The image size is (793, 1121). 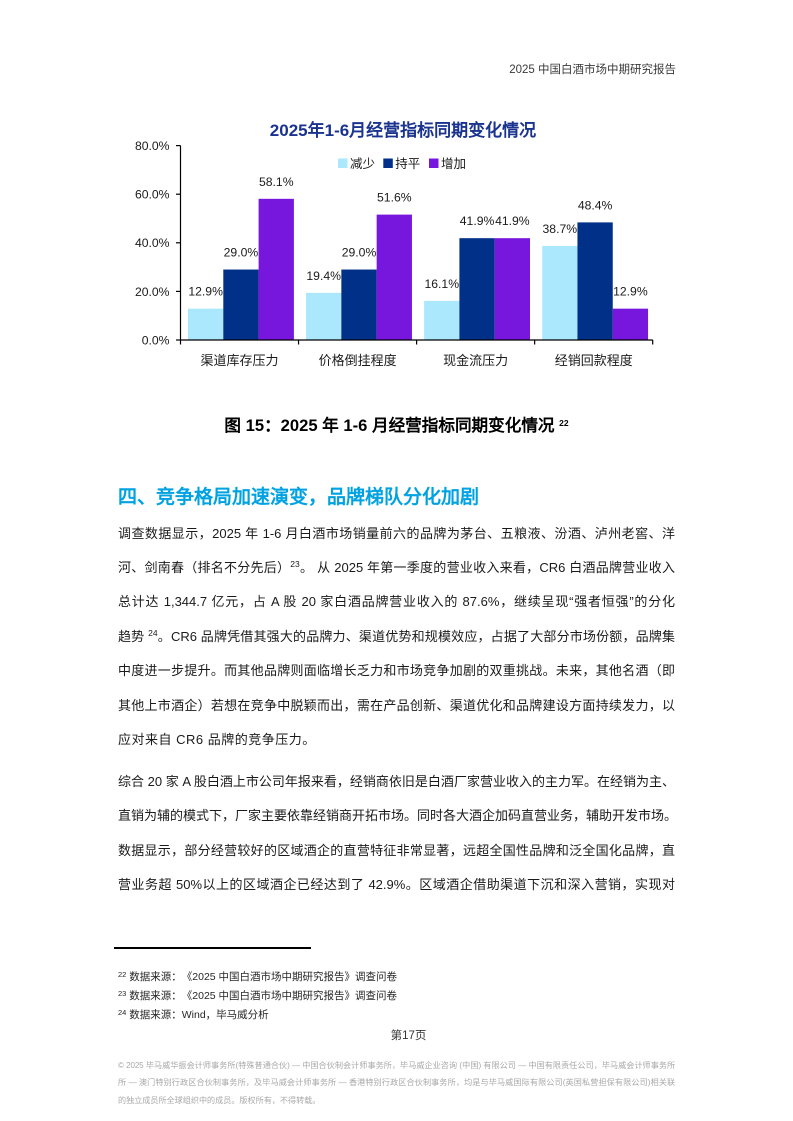 What do you see at coordinates (594, 360) in the screenshot?
I see `svg-text: 经销回款程度` at bounding box center [594, 360].